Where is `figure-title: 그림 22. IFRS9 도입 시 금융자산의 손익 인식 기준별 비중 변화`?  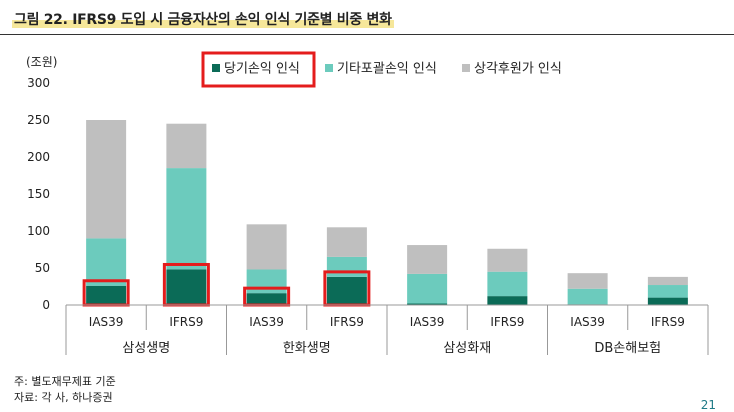 figure-title: 그림 22. IFRS9 도입 시 금융자산의 손익 인식 기준별 비중 변화 is located at coordinates (203, 19).